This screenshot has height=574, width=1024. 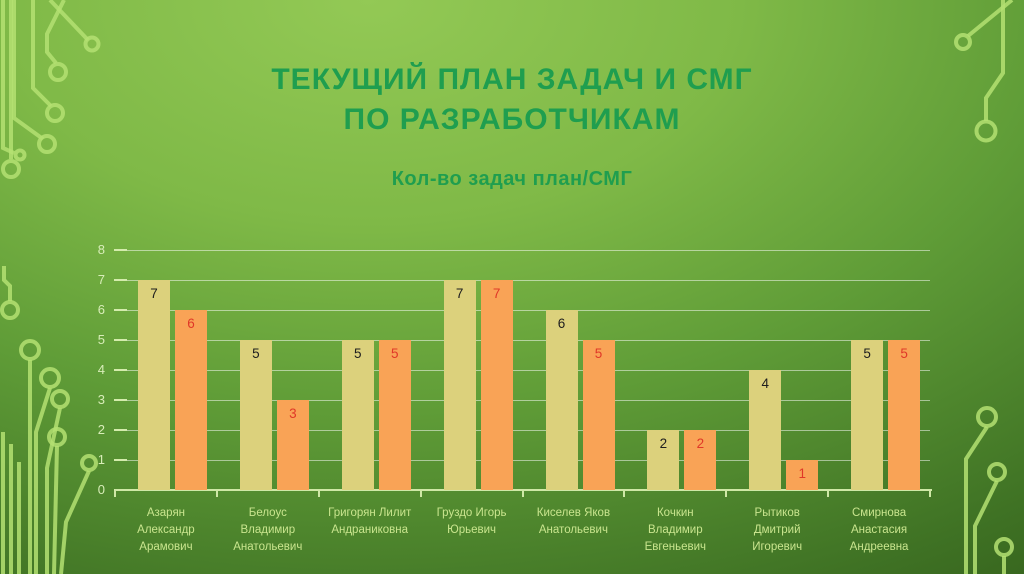 I want to click on category-label-6: Кочкин Владимир Евгеньевич, so click(x=675, y=530).